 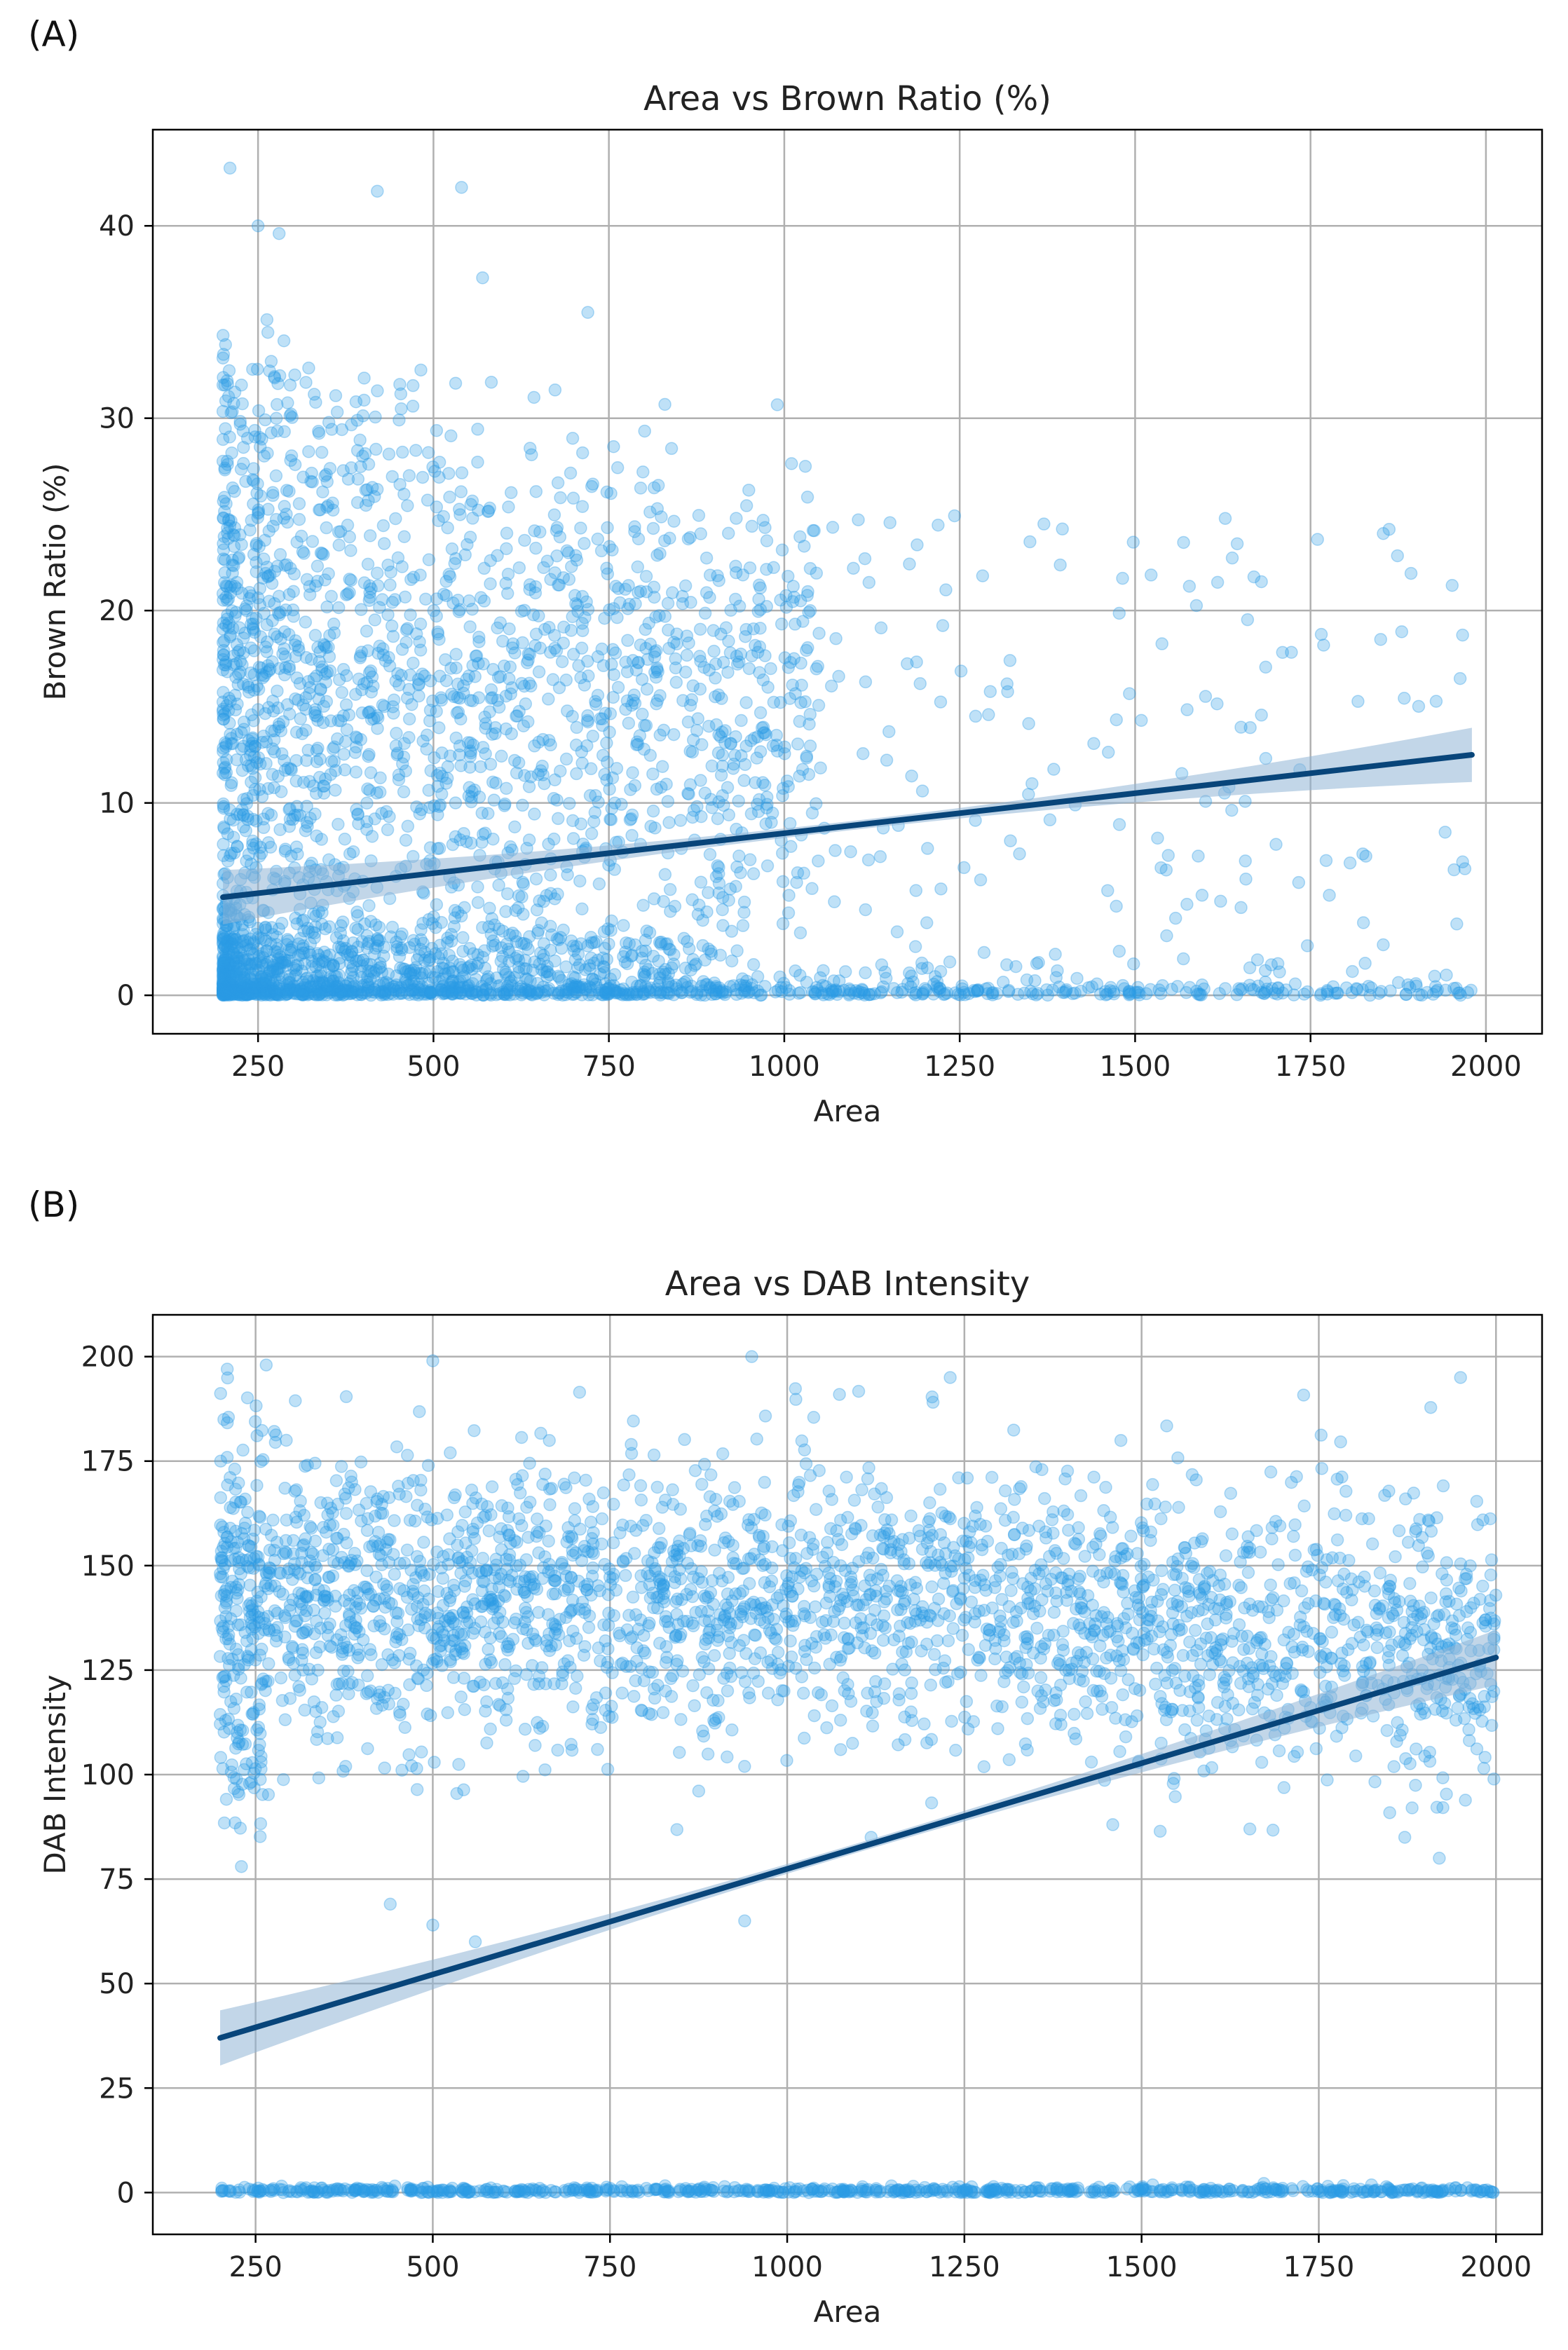 I want to click on chart-a-y-tick-label: 30, so click(x=117, y=419).